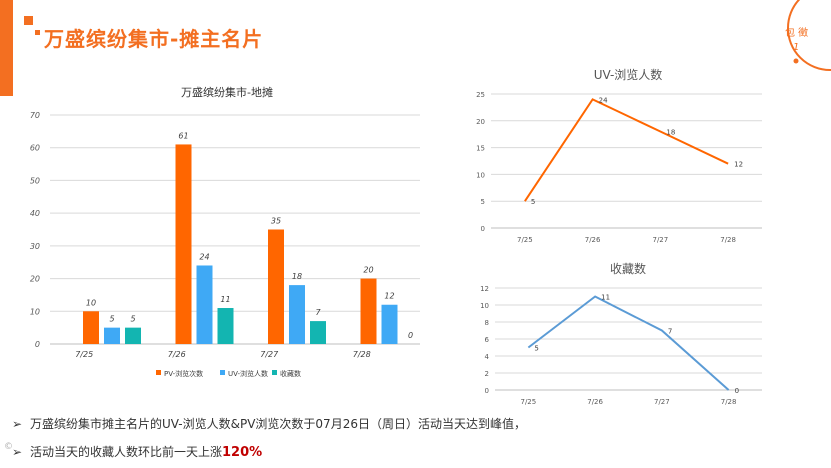 Image resolution: width=831 pixels, height=468 pixels. What do you see at coordinates (28, 20) in the screenshot?
I see `title-decoration` at bounding box center [28, 20].